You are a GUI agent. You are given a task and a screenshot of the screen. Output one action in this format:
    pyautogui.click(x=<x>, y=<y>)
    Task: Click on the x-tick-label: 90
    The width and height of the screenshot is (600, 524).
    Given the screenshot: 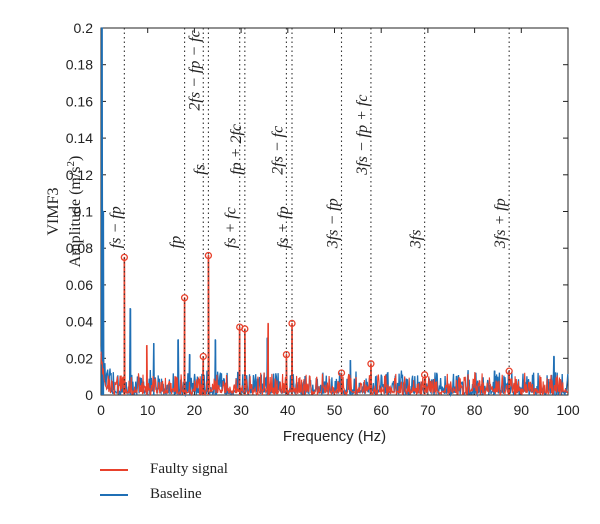 What is the action you would take?
    pyautogui.click(x=522, y=410)
    